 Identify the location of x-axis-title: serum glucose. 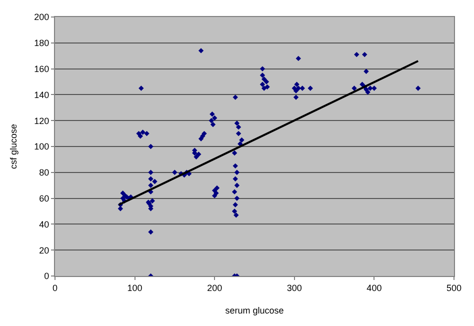
(254, 311).